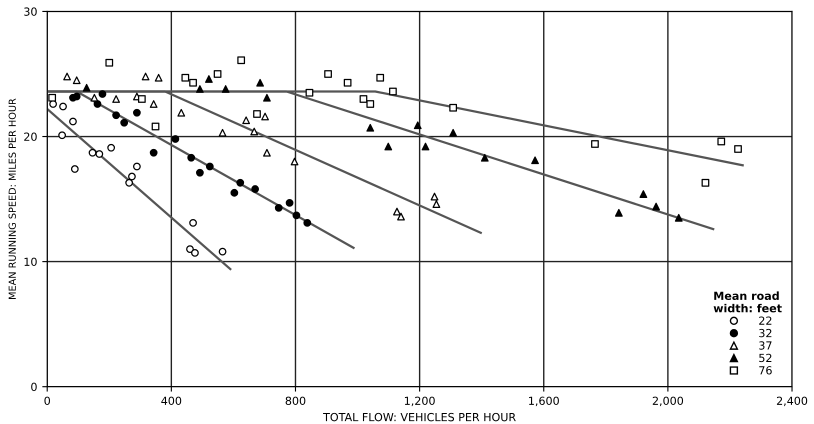  What do you see at coordinates (419, 401) in the screenshot?
I see `x-tick-label: 1,200` at bounding box center [419, 401].